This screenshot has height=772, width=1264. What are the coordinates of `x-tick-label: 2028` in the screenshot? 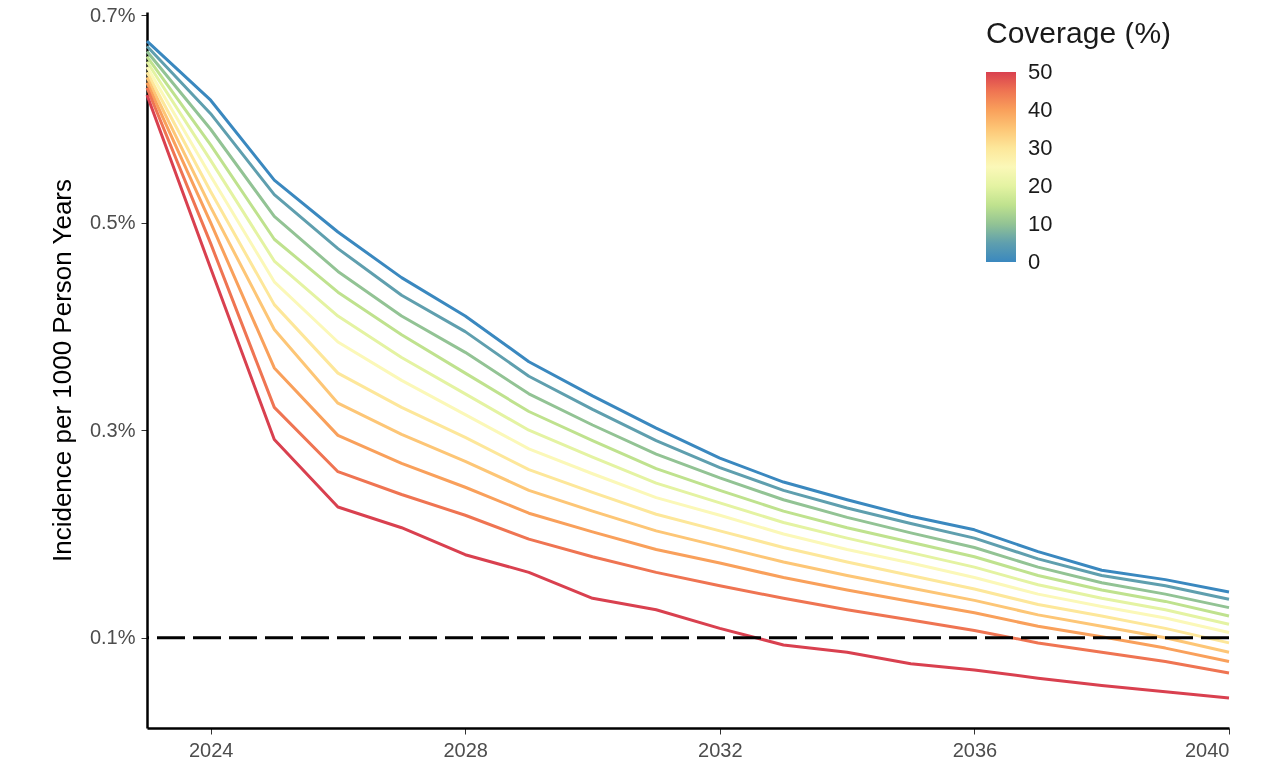 It's located at (465, 749).